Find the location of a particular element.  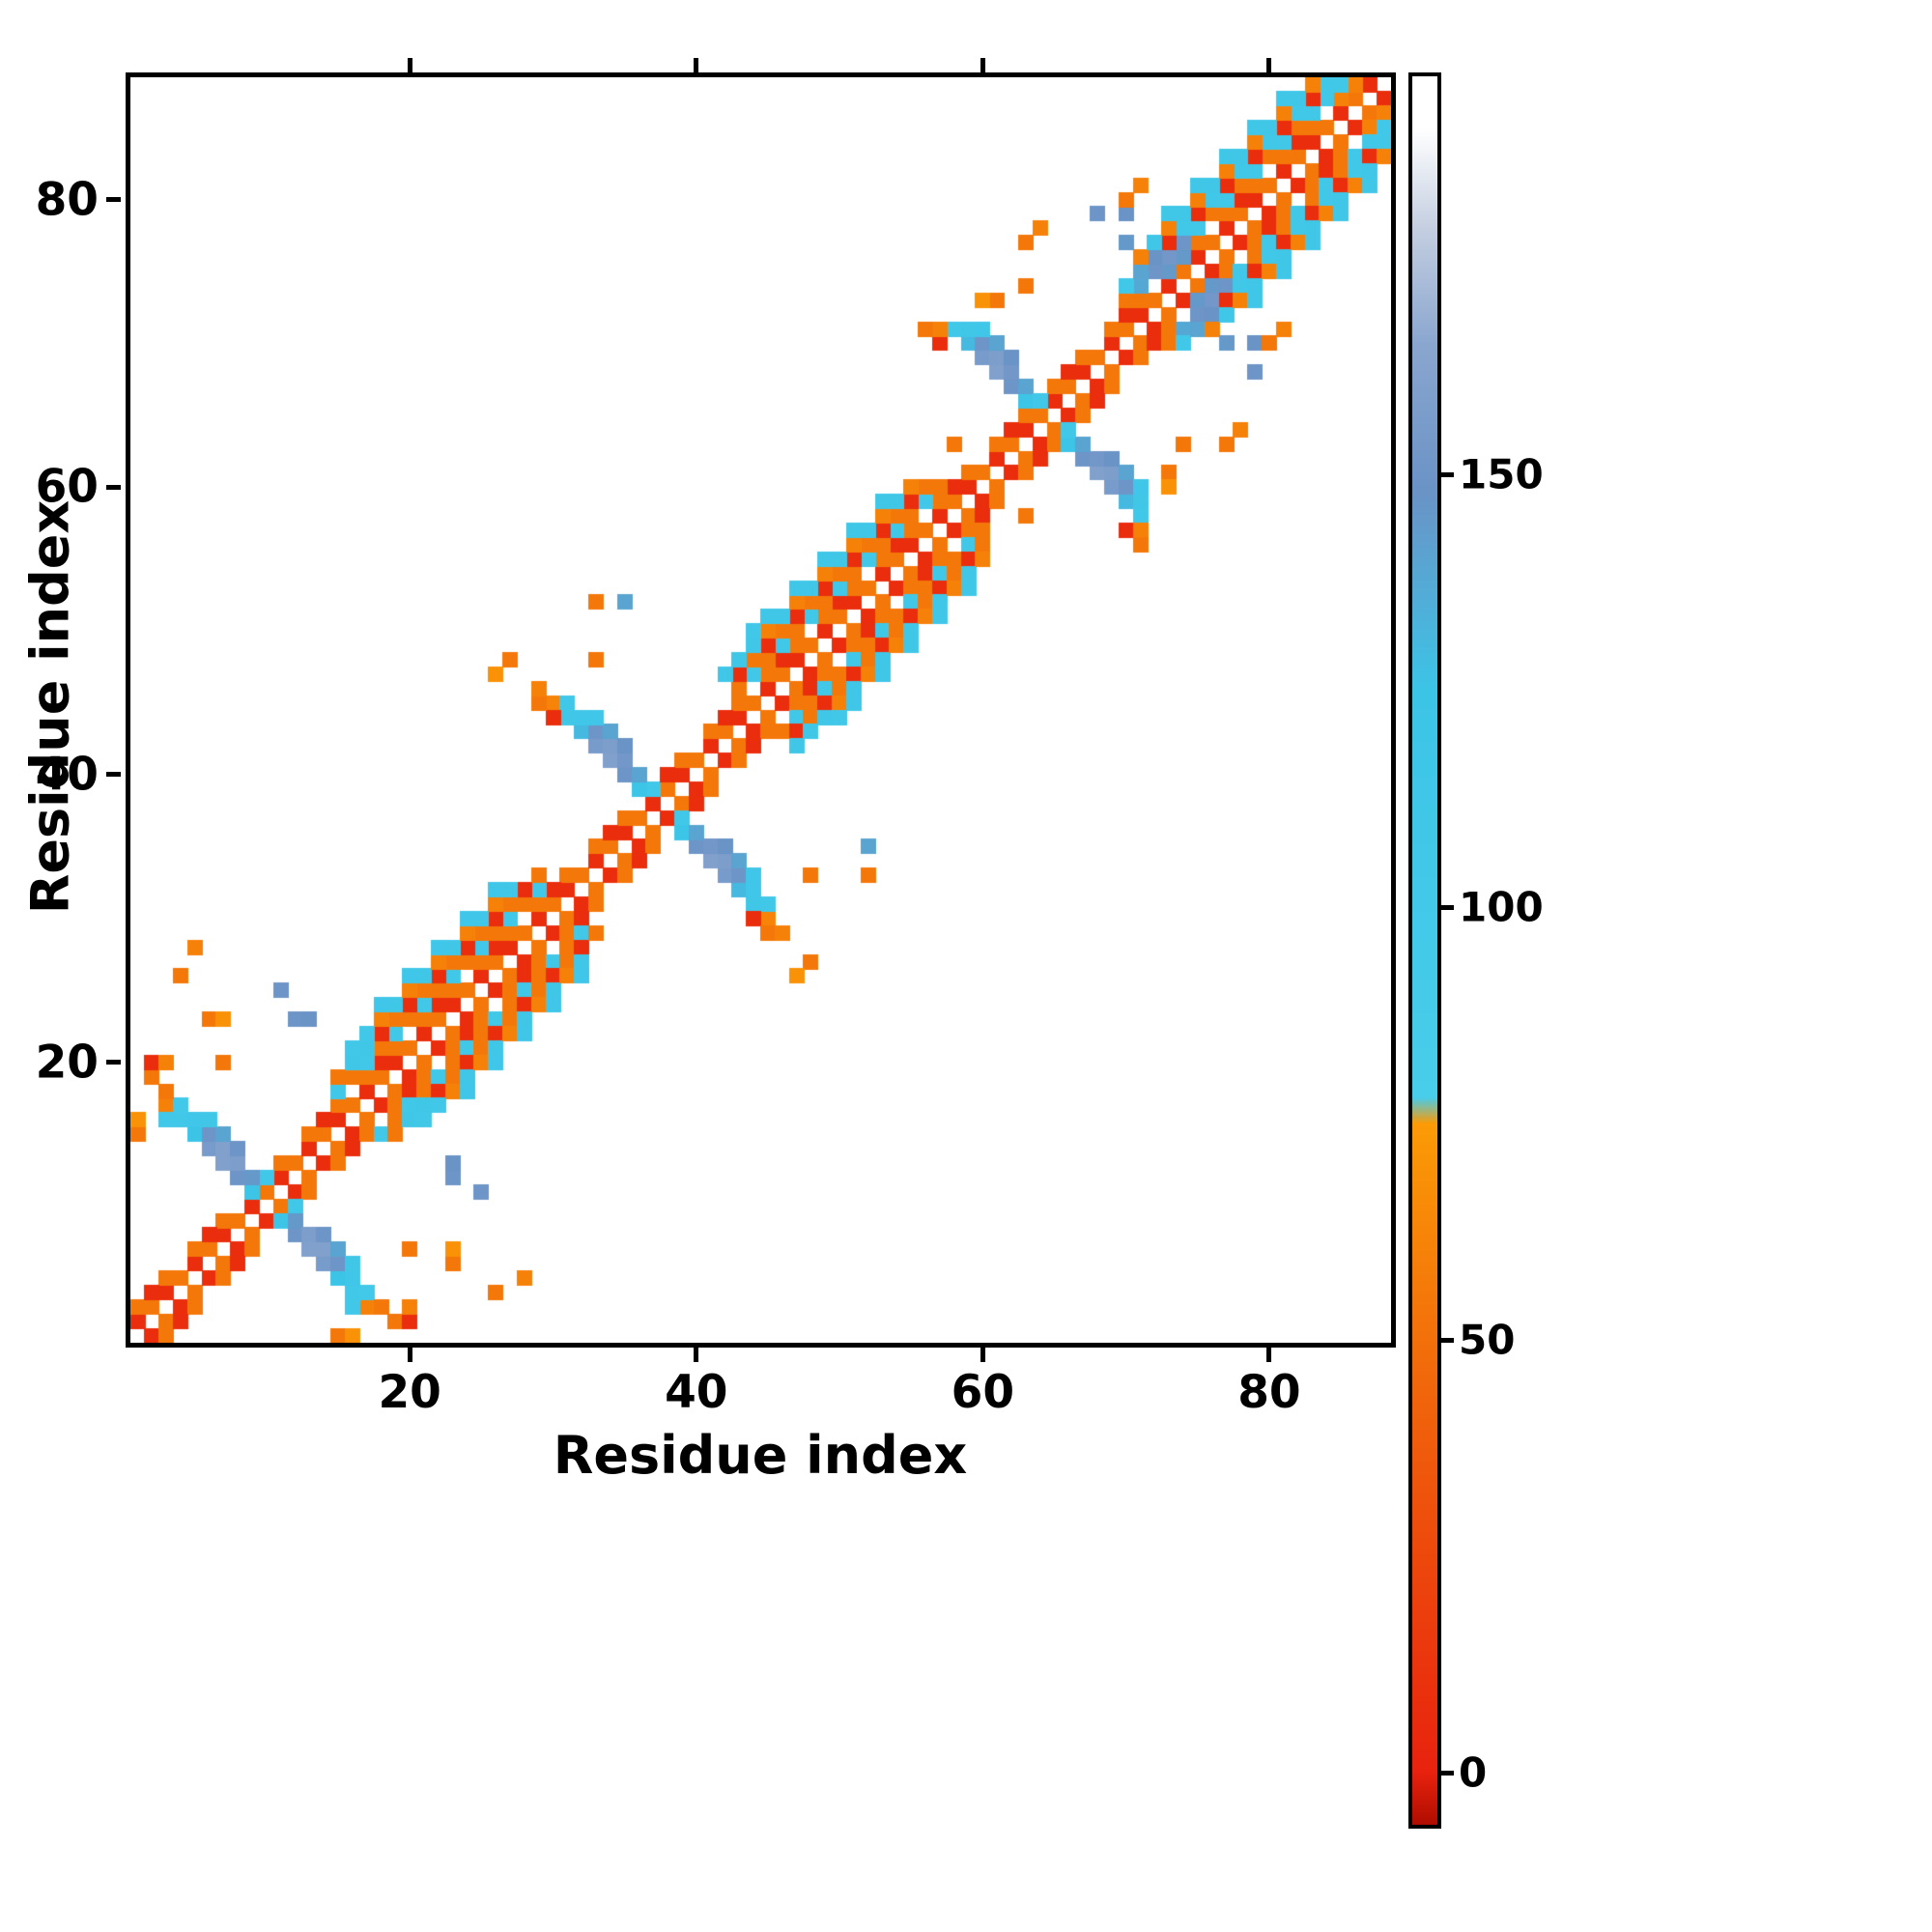

colorbar is located at coordinates (1424, 950).